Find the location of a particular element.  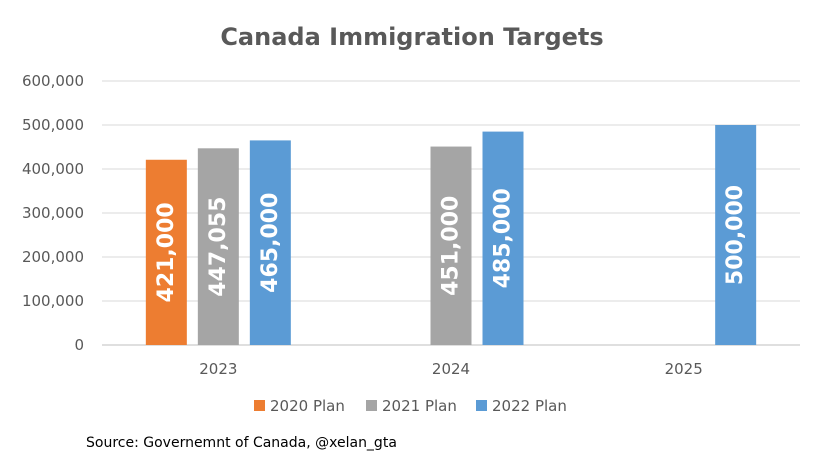

bar-data-label: 500,000 is located at coordinates (735, 235).